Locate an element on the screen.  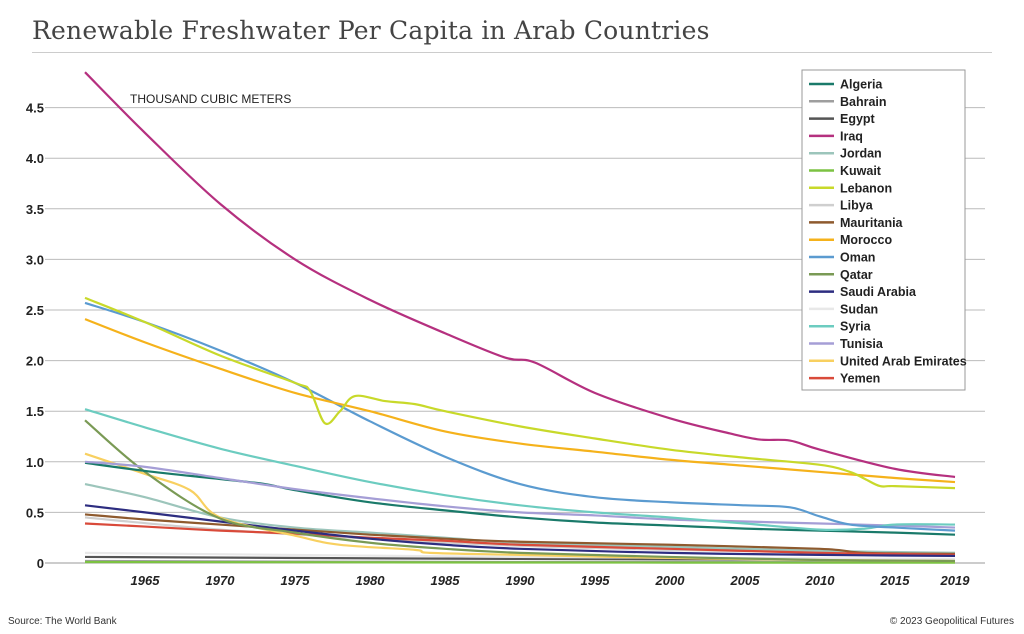
legend-label: Kuwait is located at coordinates (861, 171).